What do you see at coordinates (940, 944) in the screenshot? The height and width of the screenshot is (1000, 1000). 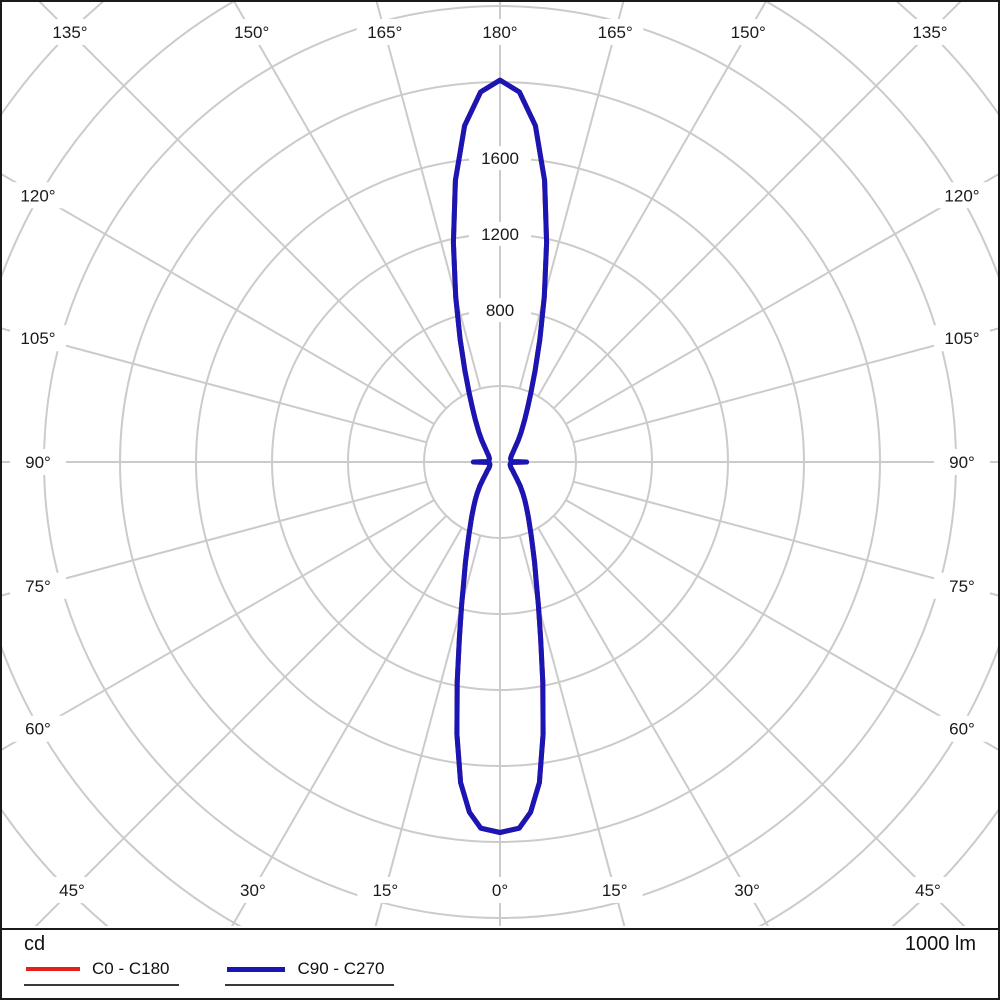 I see `lumen-output-label: 1000 lm` at bounding box center [940, 944].